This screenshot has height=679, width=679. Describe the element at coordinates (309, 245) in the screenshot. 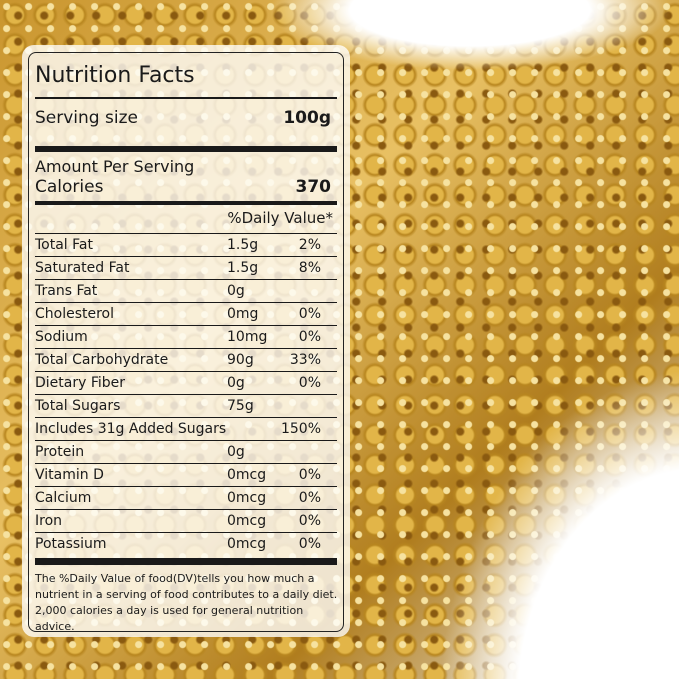

I see `nutrient-daily-value: 2%` at that location.